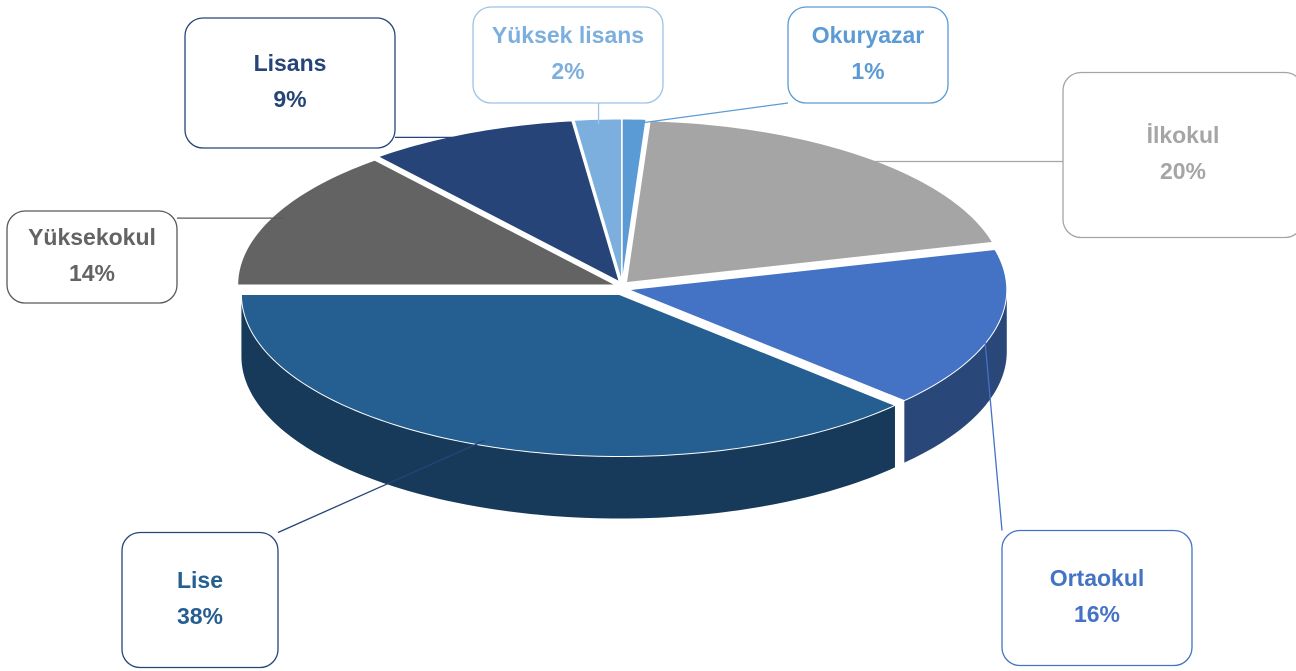  Describe the element at coordinates (200, 580) in the screenshot. I see `category-label: Lise` at that location.